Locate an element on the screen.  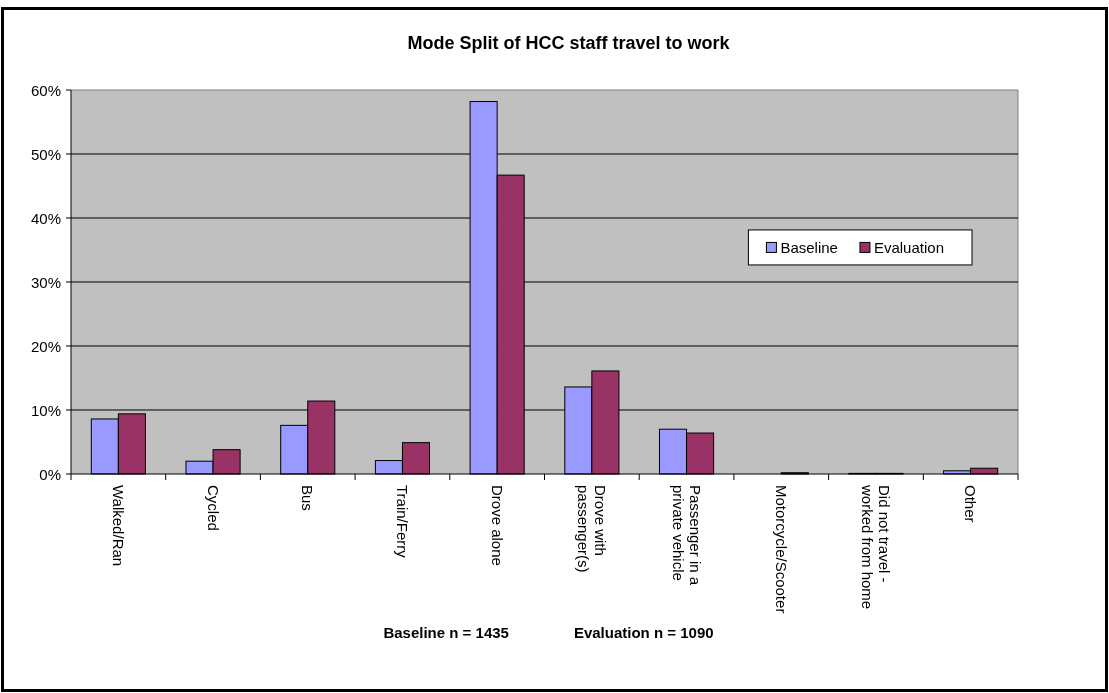
text: Baseline n = 1435 is located at coordinates (446, 632).